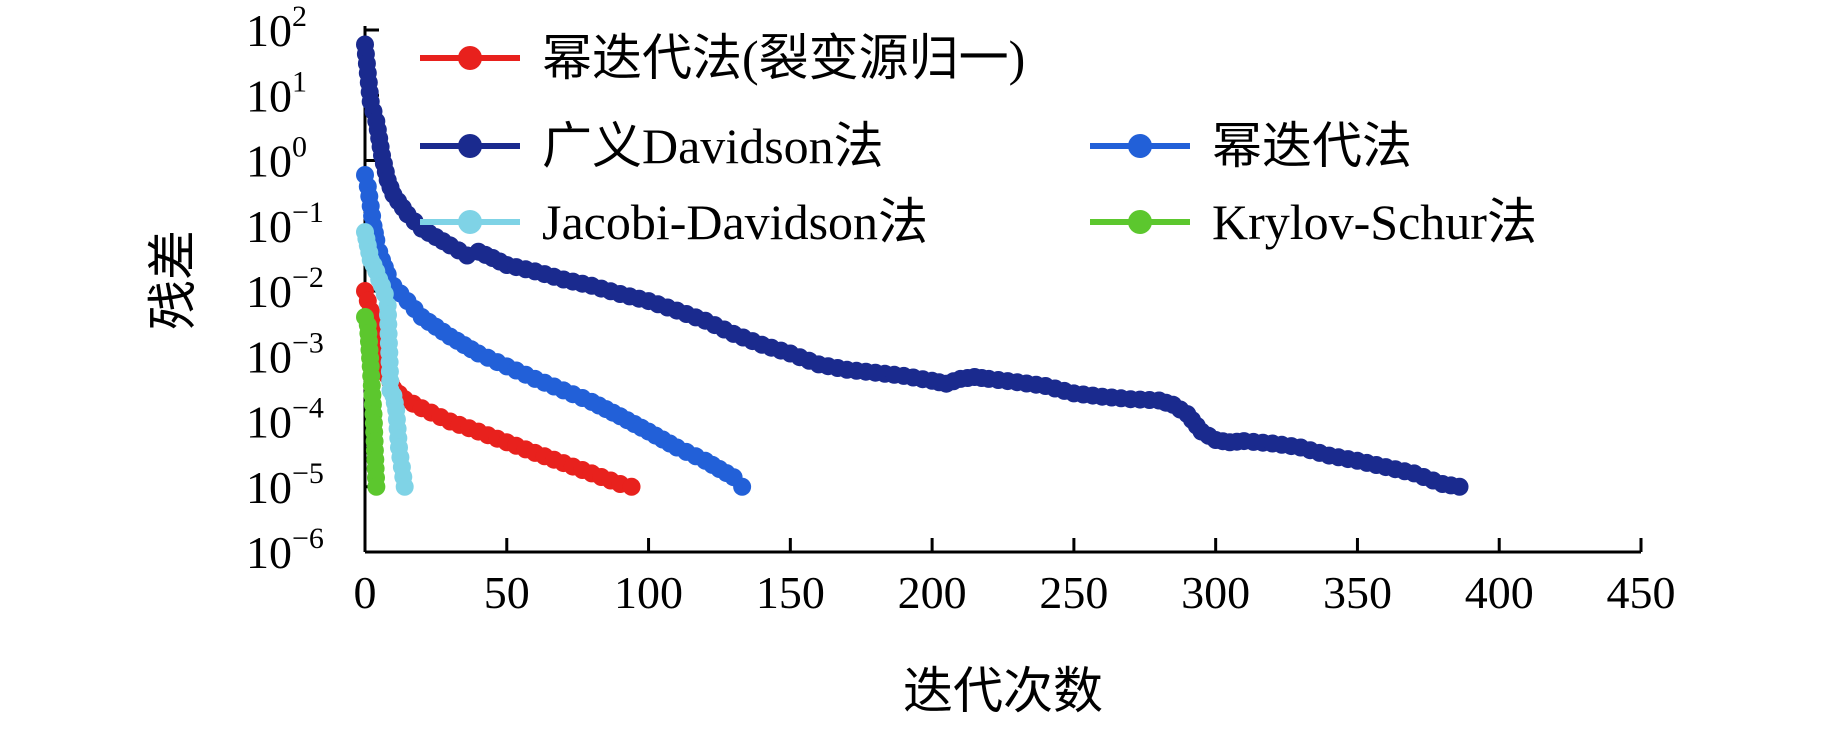 The width and height of the screenshot is (1843, 730). I want to click on legend-entry: Jacobi-Davidson法, so click(674, 222).